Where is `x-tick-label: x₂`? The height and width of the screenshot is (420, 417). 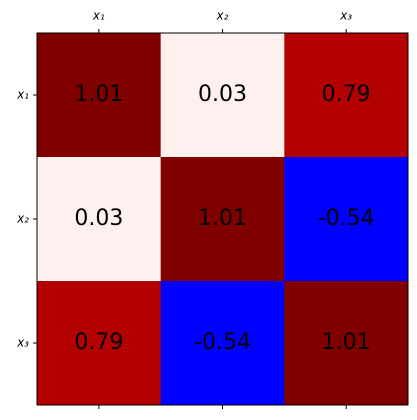
x-tick-label: x₂ is located at coordinates (222, 16).